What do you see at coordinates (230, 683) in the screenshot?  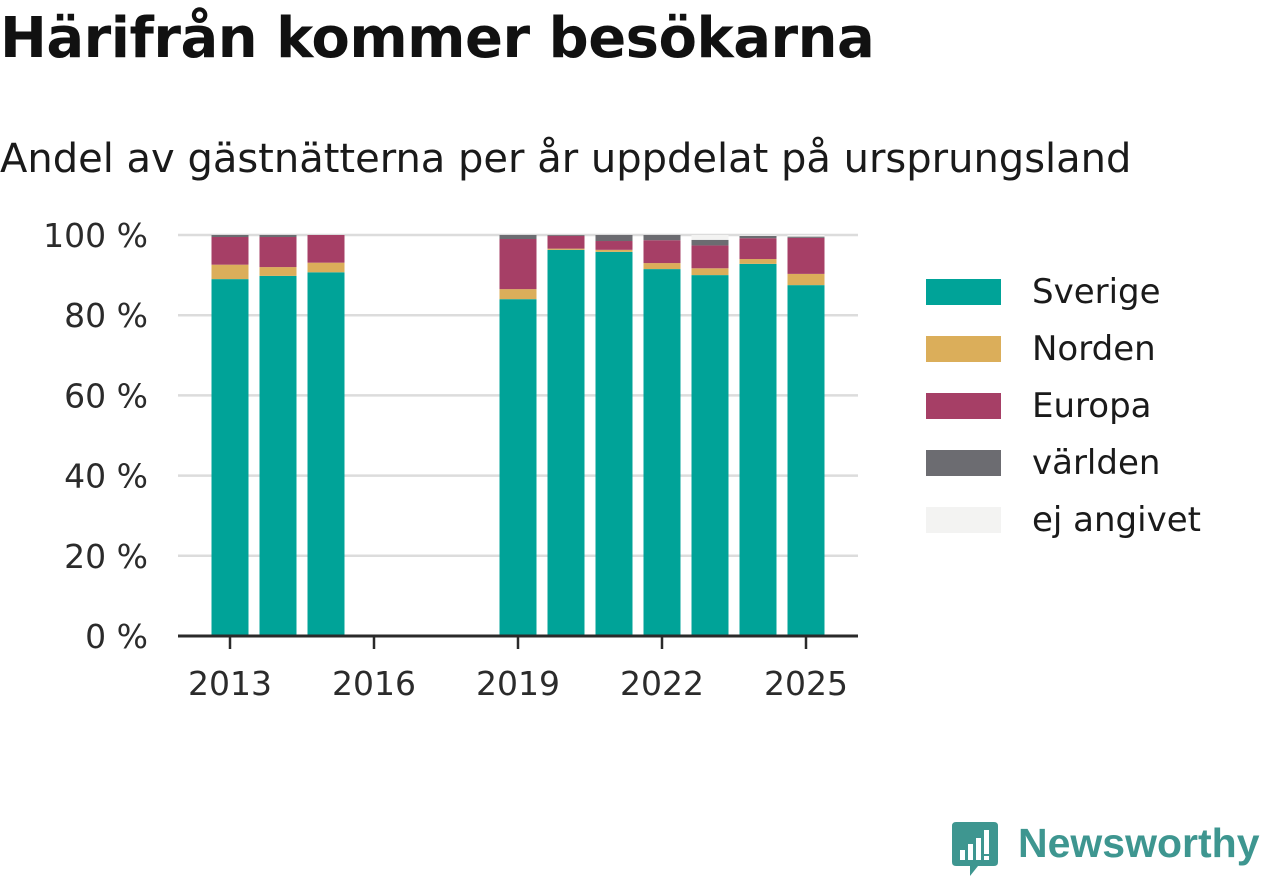 I see `x-tick-label: 2013` at bounding box center [230, 683].